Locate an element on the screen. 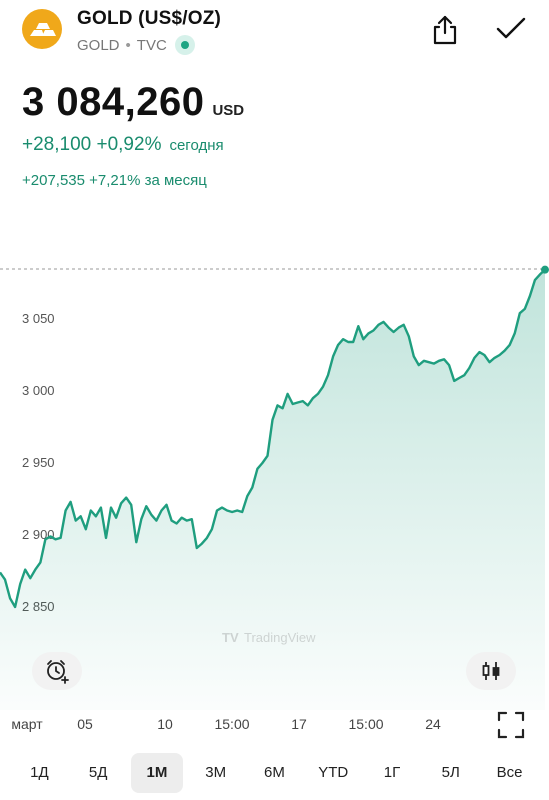 The image size is (549, 800). share-icon is located at coordinates (445, 30).